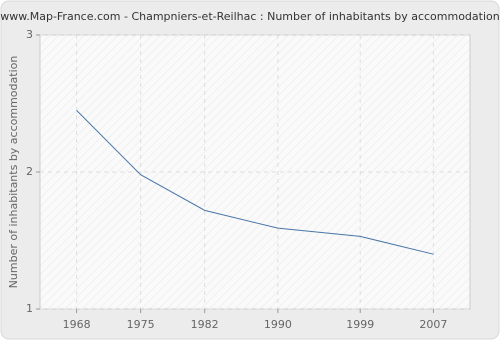 Image resolution: width=500 pixels, height=340 pixels. Describe the element at coordinates (13, 172) in the screenshot. I see `y-axis-label: Number of inhabitants by accommodation` at that location.